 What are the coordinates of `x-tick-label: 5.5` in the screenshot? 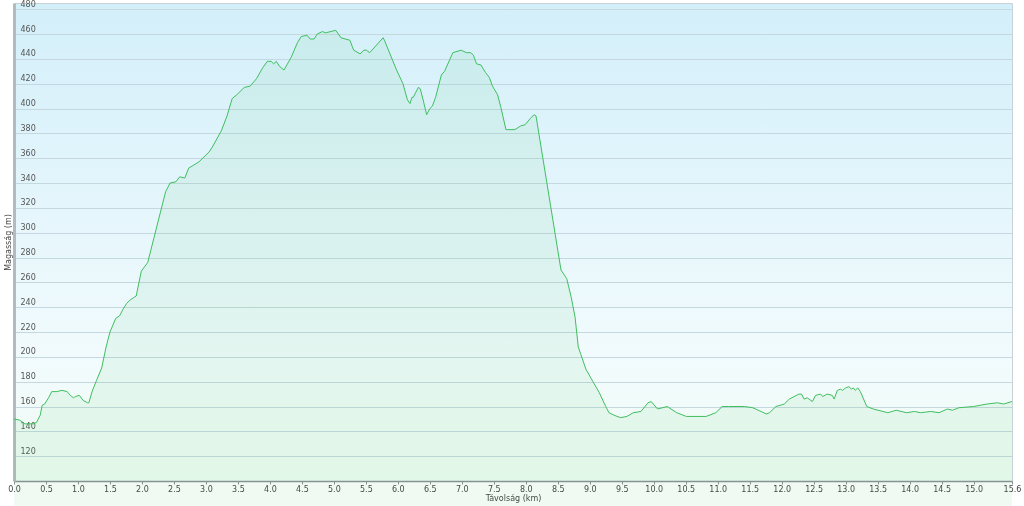 It's located at (366, 489).